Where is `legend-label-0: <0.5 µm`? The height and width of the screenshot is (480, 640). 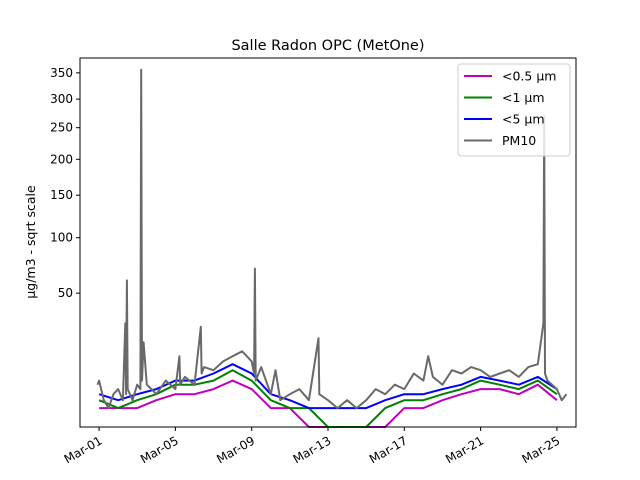 legend-label-0: <0.5 µm is located at coordinates (529, 76).